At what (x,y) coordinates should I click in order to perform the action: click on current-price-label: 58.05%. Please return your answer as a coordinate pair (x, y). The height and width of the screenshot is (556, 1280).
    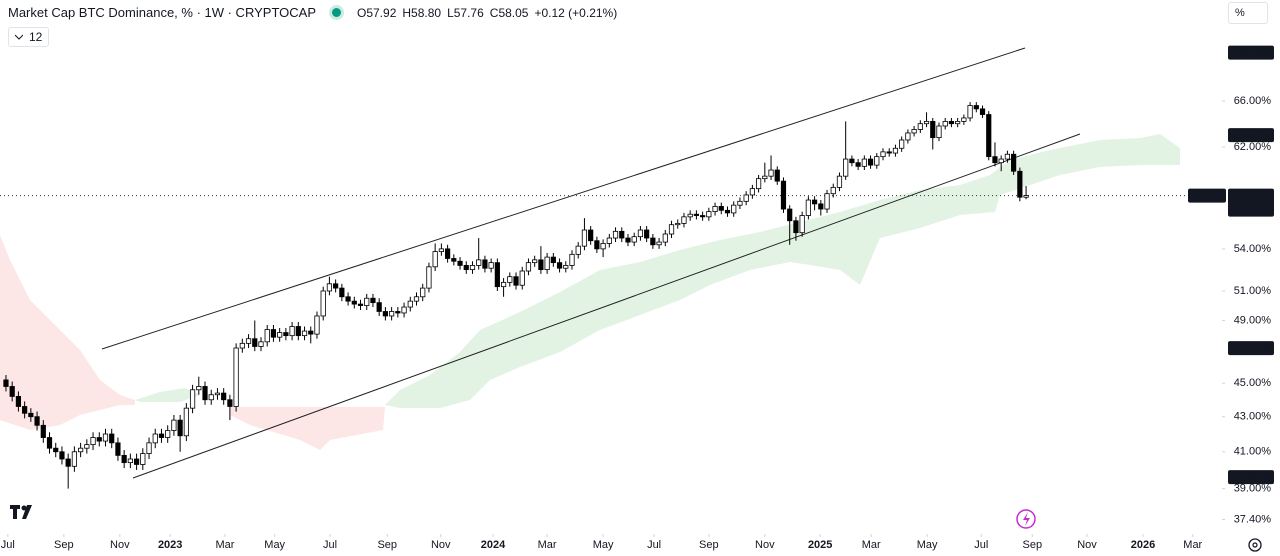
    Looking at the image, I should click on (1253, 195).